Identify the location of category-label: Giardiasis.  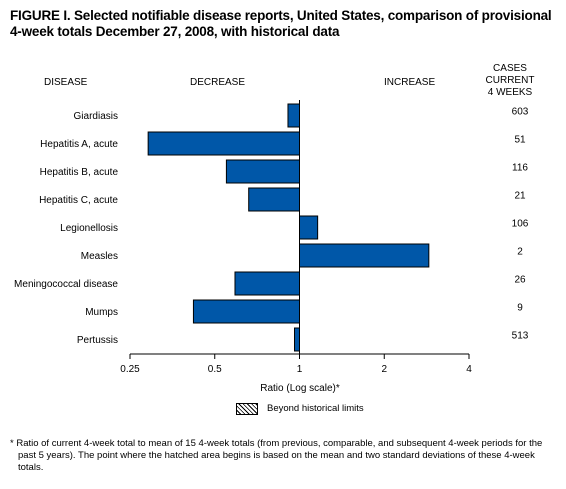
(96, 116).